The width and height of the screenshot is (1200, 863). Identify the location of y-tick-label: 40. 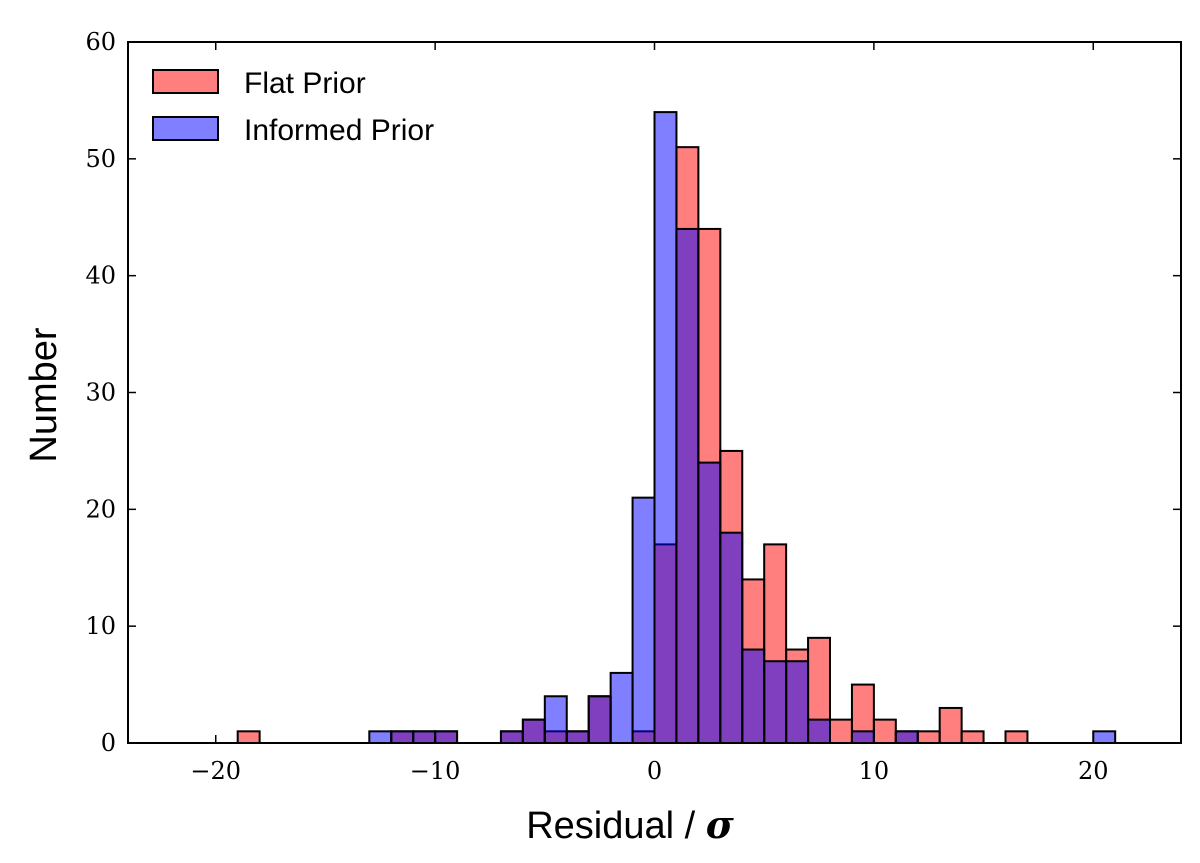
(100, 276).